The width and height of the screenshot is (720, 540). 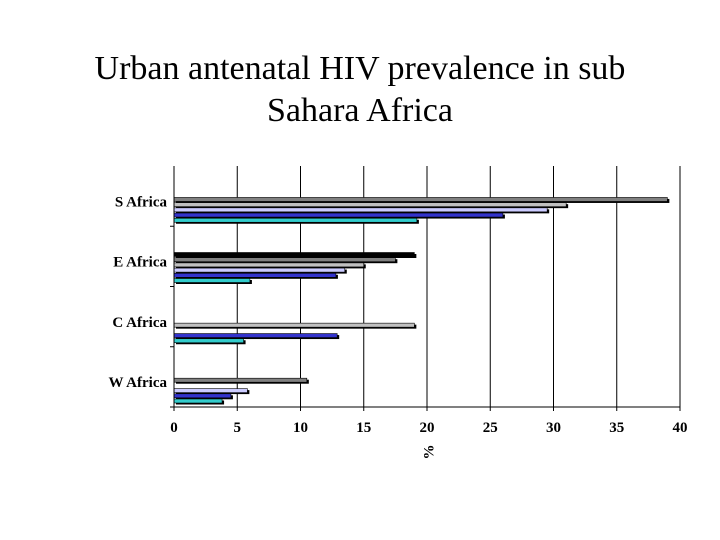 I want to click on x-tick-label-20: 20, so click(x=427, y=428).